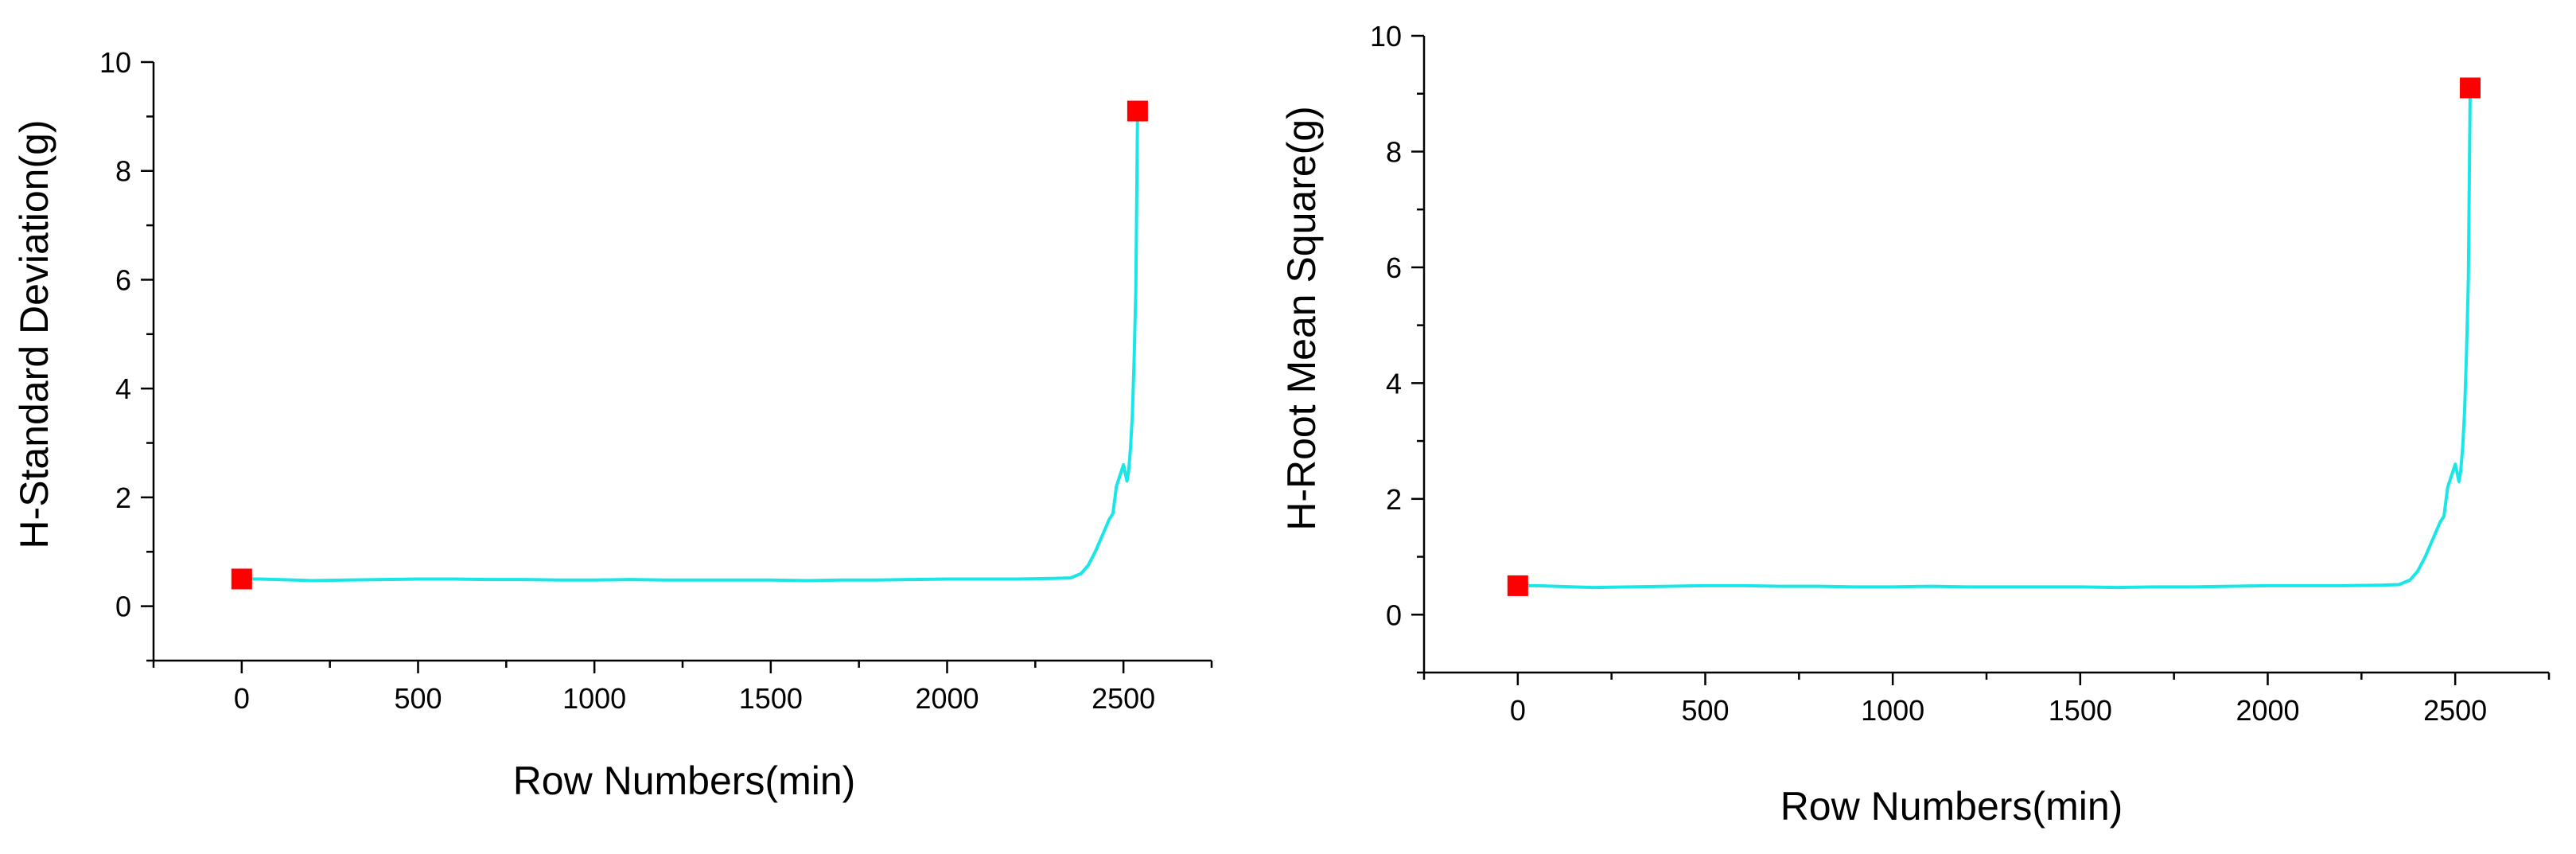 The height and width of the screenshot is (854, 2576). Describe the element at coordinates (1302, 318) in the screenshot. I see `y-axis-label: H-Root Mean Square(g)` at that location.